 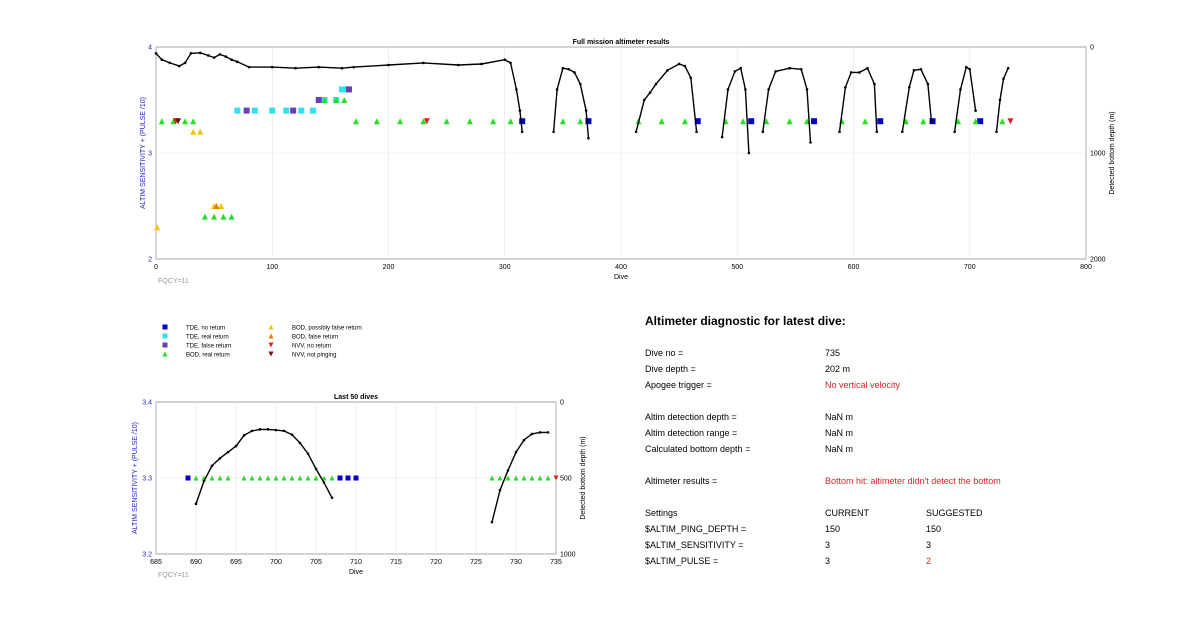 What do you see at coordinates (915, 450) in the screenshot?
I see `calc-depth-row: Calculated bottom depth = NaN m` at bounding box center [915, 450].